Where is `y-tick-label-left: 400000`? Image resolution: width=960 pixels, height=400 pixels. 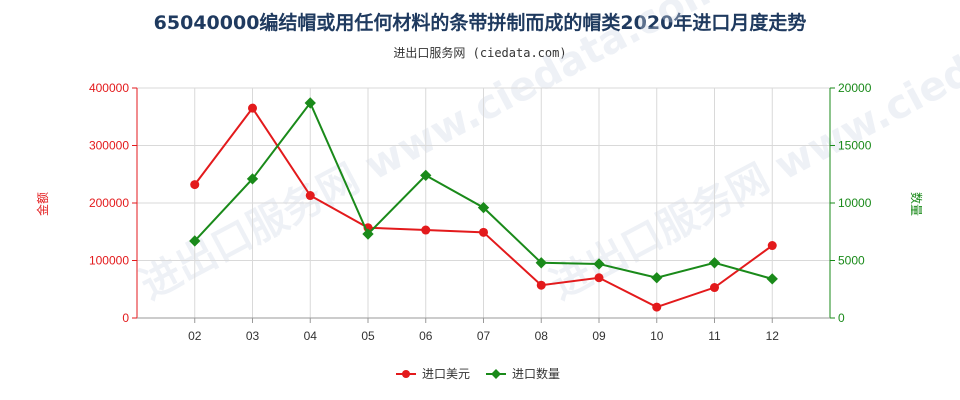 y-tick-label-left: 400000 is located at coordinates (109, 88).